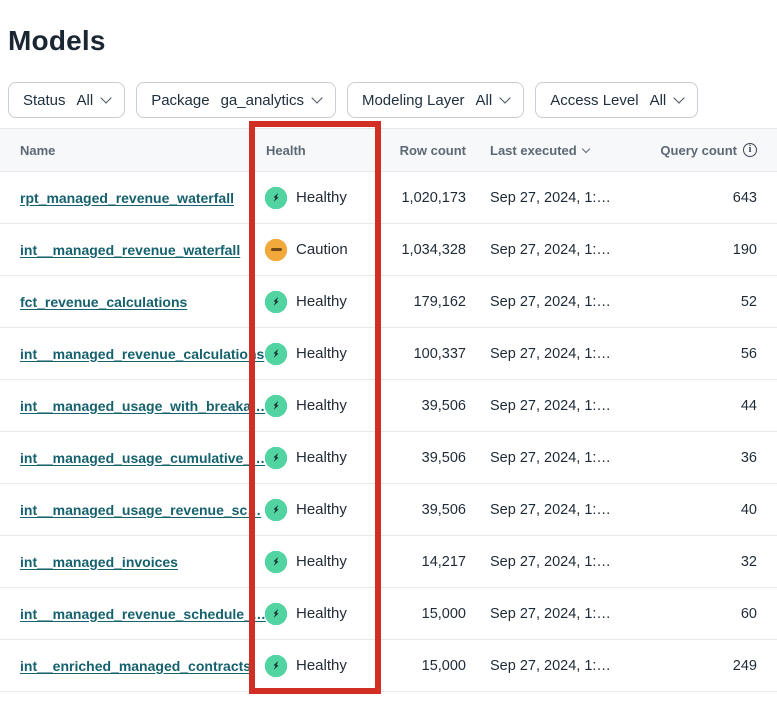  Describe the element at coordinates (322, 249) in the screenshot. I see `health-status-label: Caution` at that location.